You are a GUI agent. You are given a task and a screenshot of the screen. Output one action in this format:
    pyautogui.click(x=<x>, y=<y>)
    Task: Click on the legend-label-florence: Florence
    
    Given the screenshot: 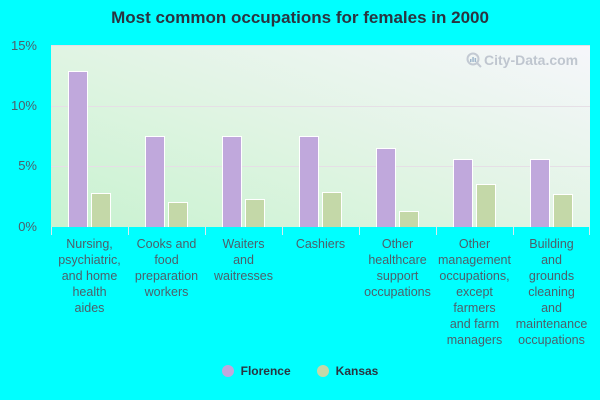 What is the action you would take?
    pyautogui.click(x=265, y=371)
    